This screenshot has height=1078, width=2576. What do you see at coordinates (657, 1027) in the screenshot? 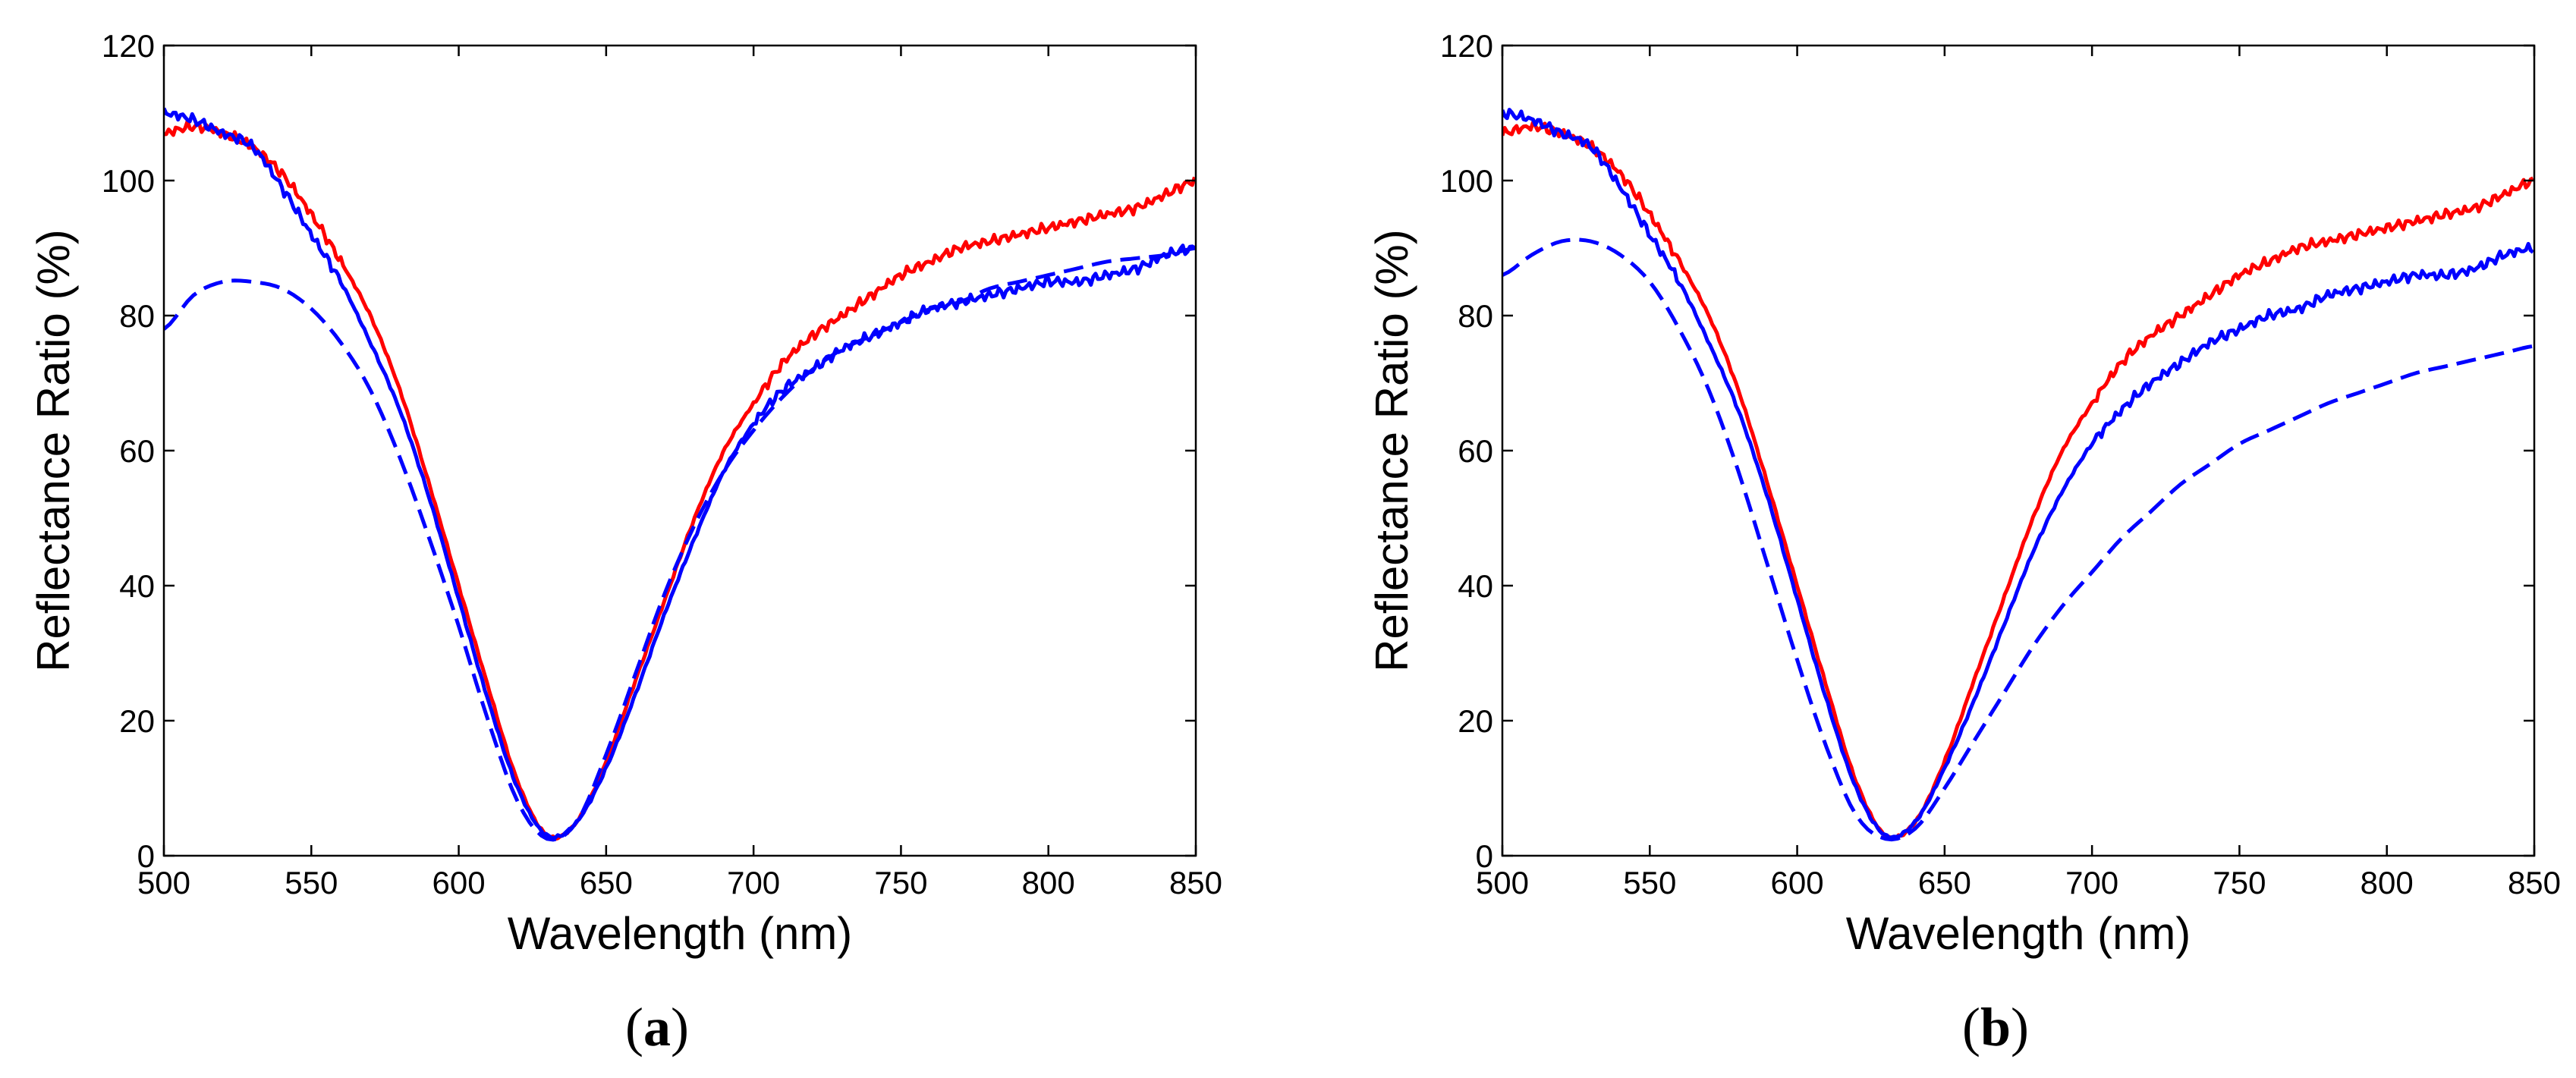
I see `panel-label: (a)` at bounding box center [657, 1027].